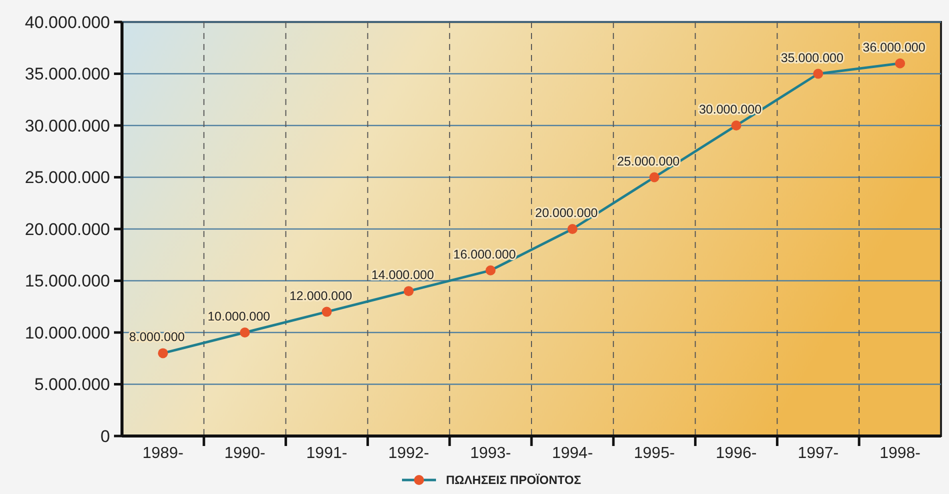 The image size is (949, 494). I want to click on data-label: 35.000.000, so click(812, 57).